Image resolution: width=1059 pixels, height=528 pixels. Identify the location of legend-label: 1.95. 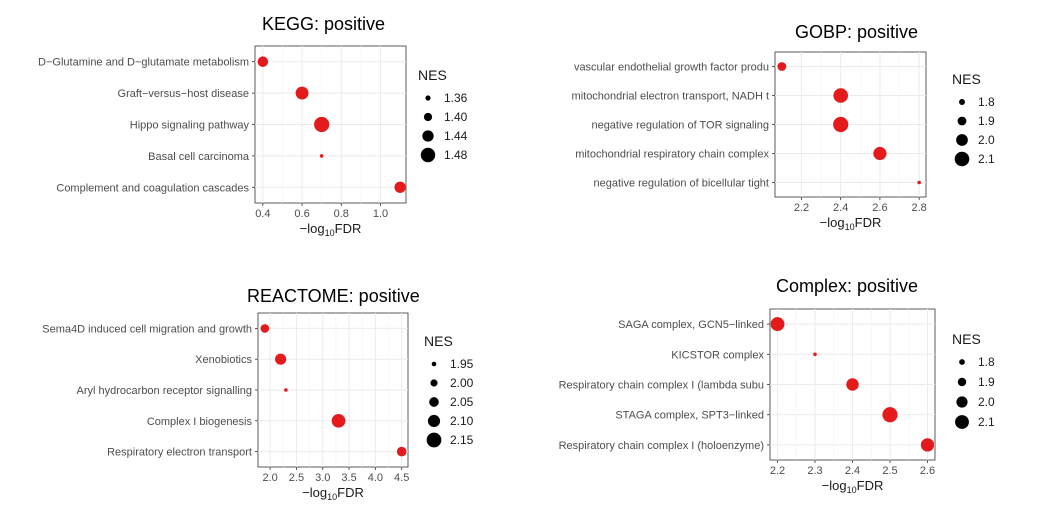
(462, 364).